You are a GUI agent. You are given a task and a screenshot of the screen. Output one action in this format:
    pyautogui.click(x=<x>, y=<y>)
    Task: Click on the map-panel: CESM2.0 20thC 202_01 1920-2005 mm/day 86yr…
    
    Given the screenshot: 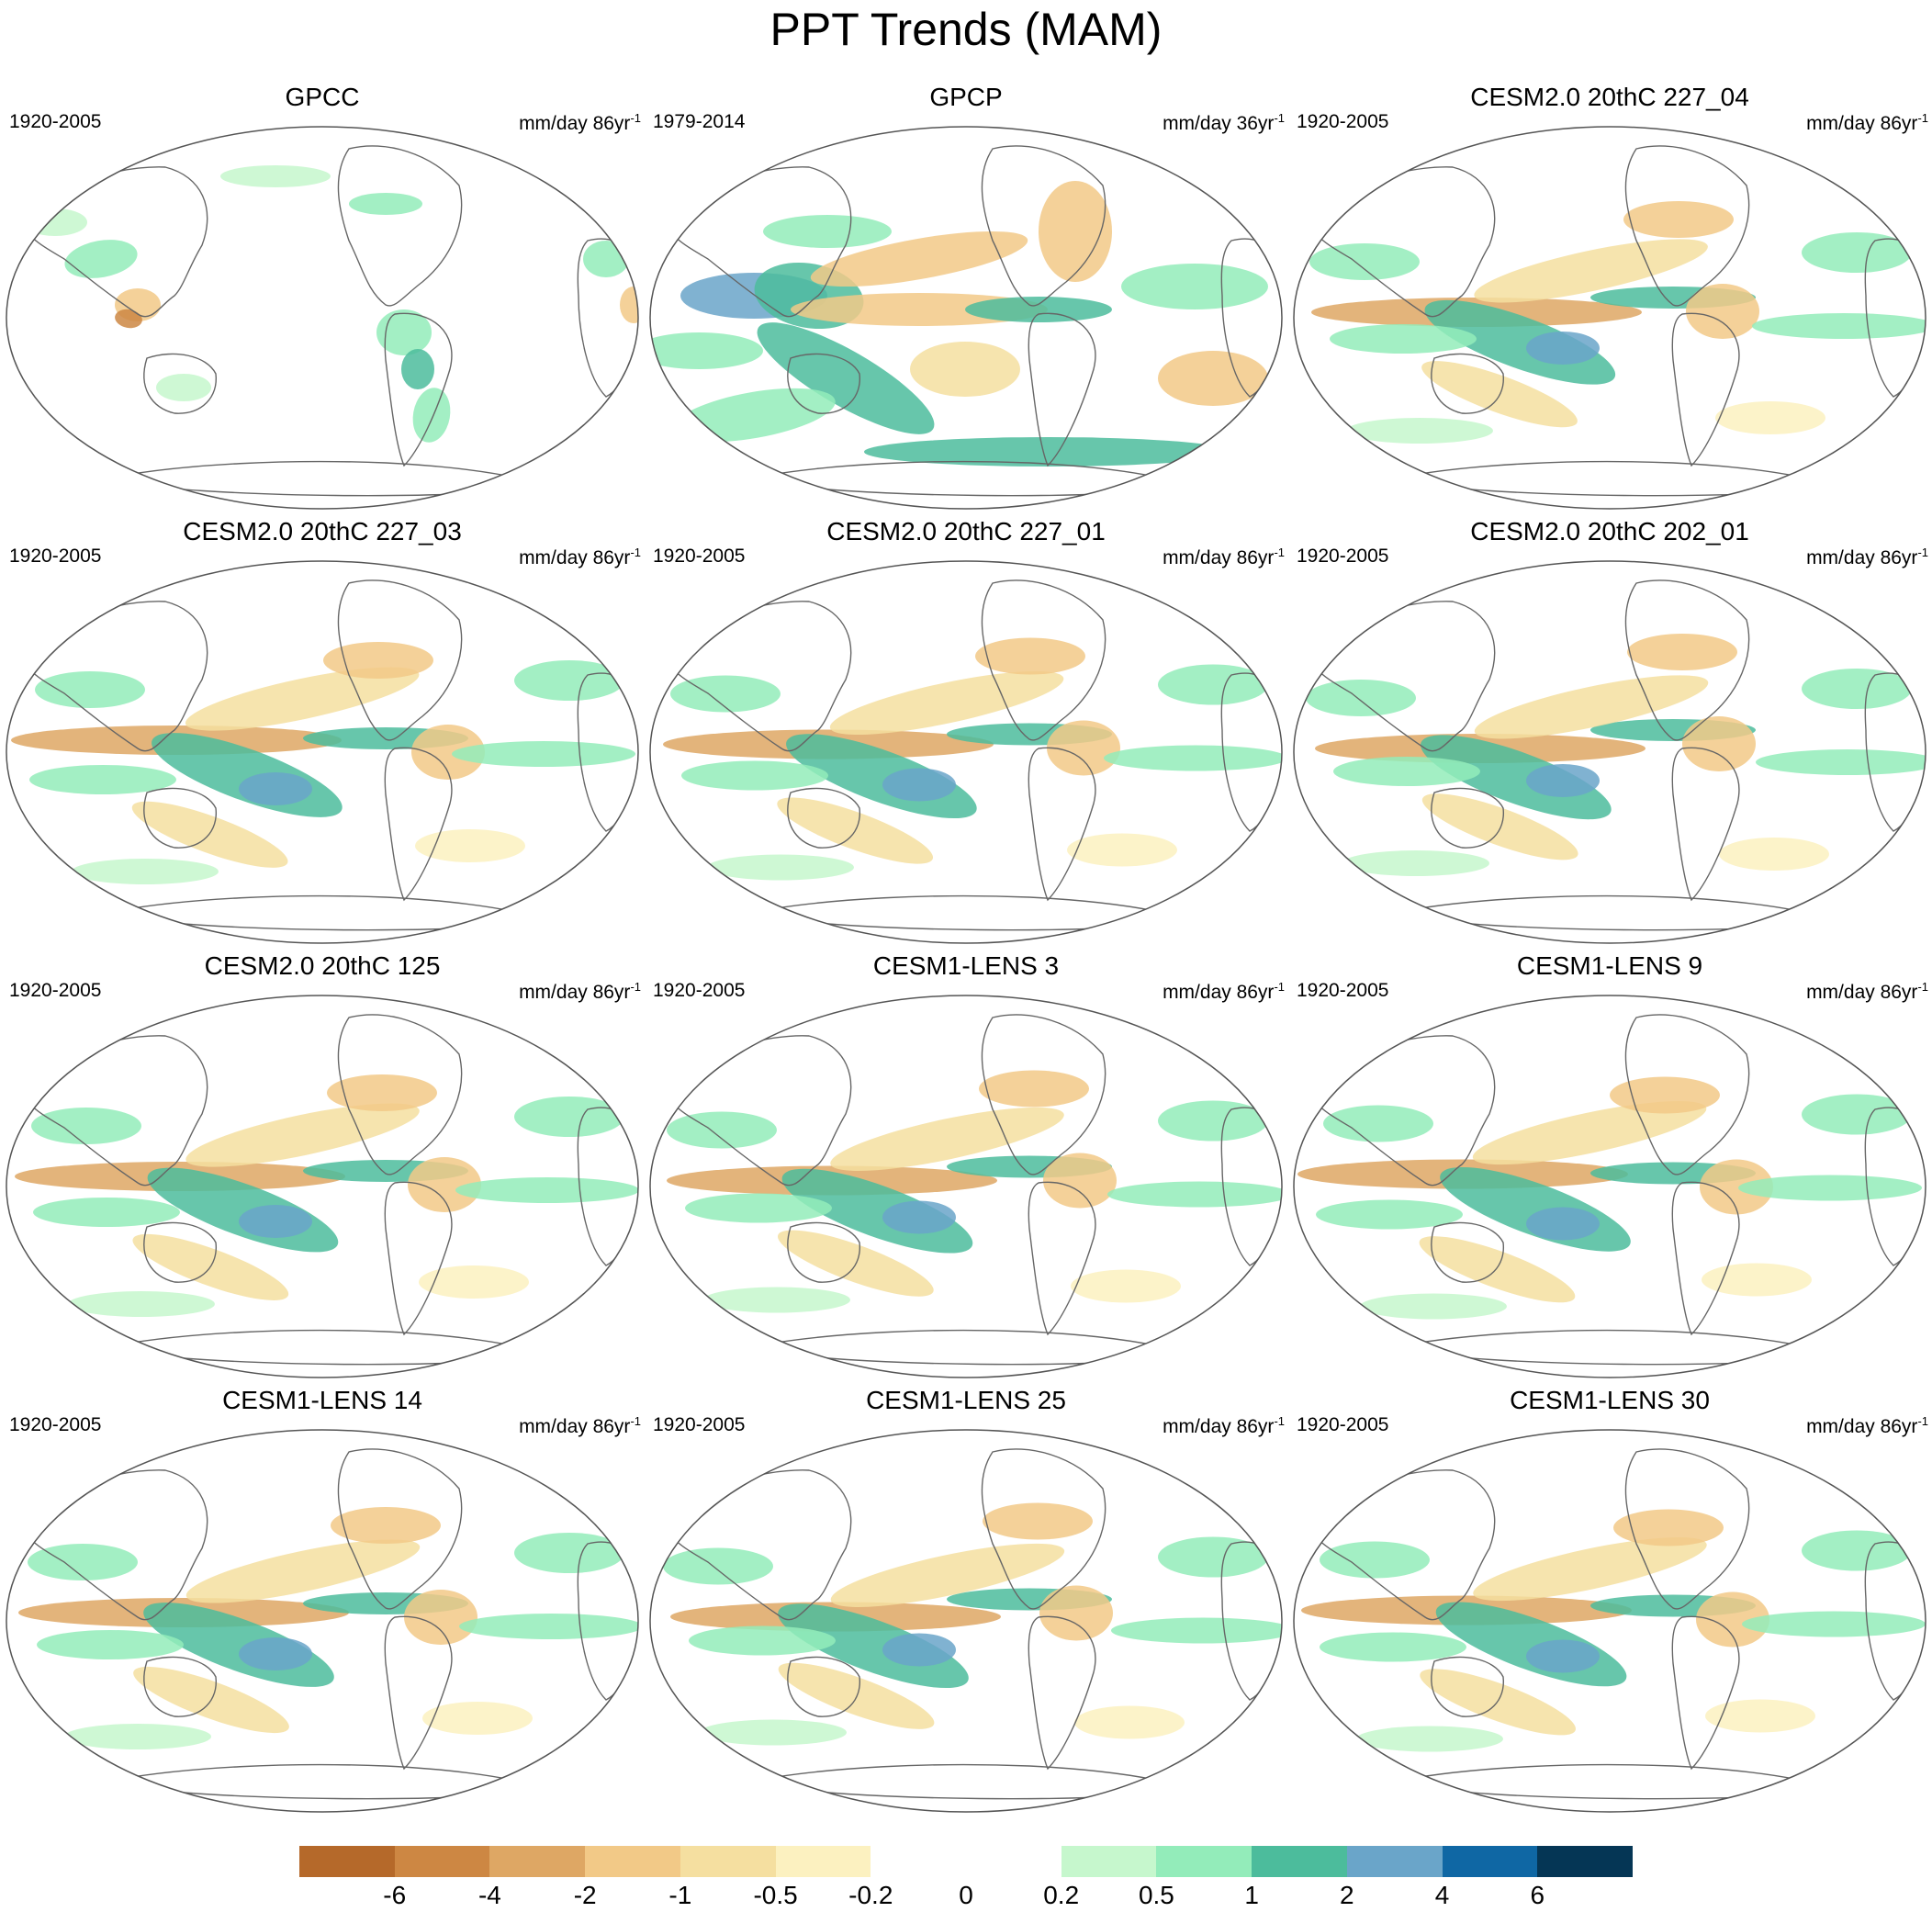 What is the action you would take?
    pyautogui.click(x=1609, y=733)
    